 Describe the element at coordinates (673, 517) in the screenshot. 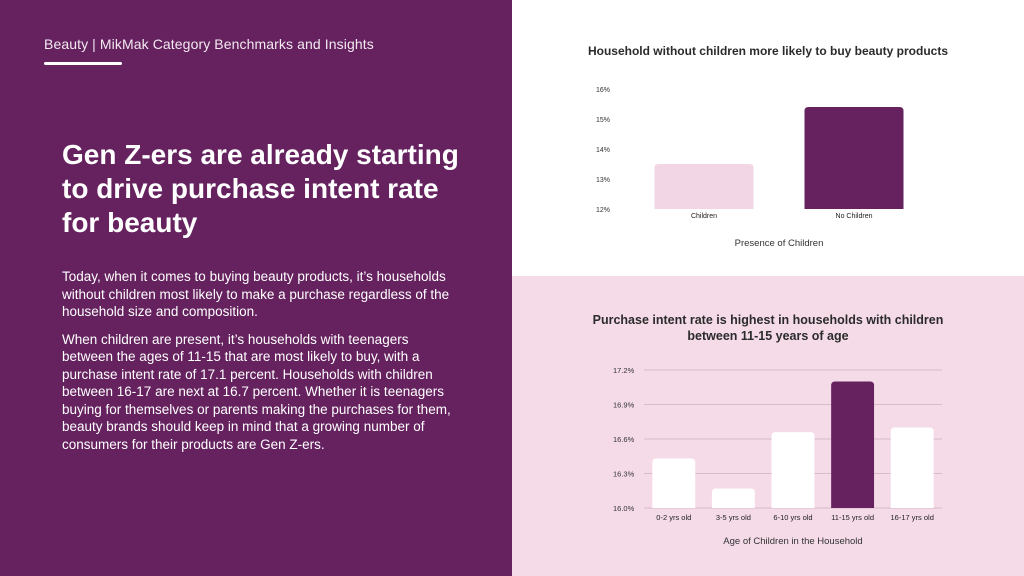

I see `x-tick-label: 0-2 yrs old` at that location.